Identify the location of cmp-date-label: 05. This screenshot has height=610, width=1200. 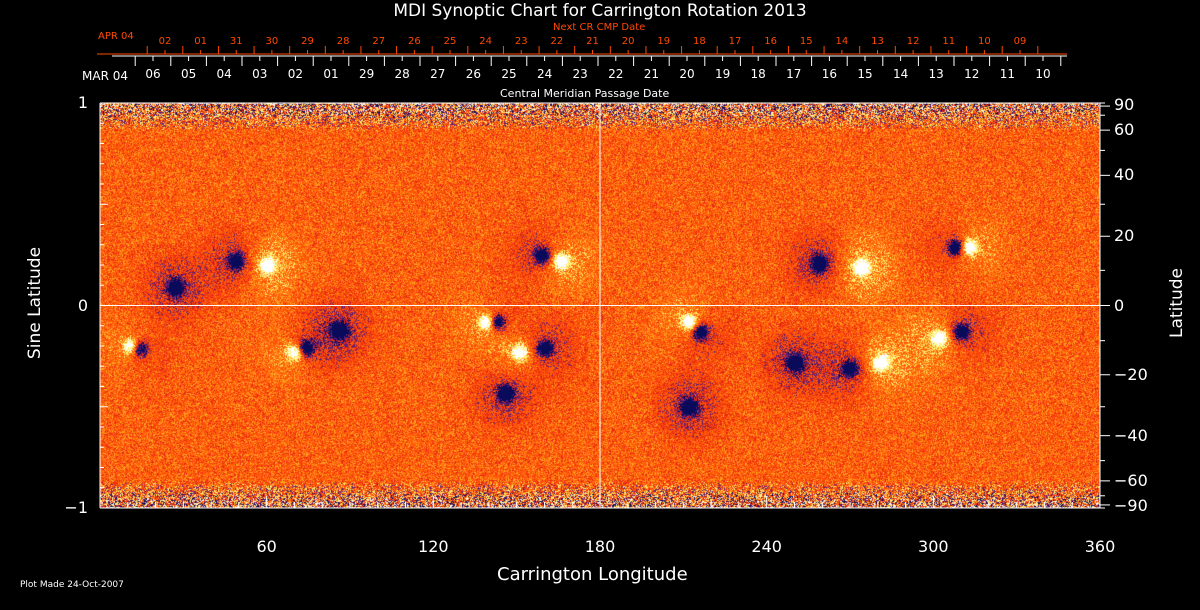
(188, 74).